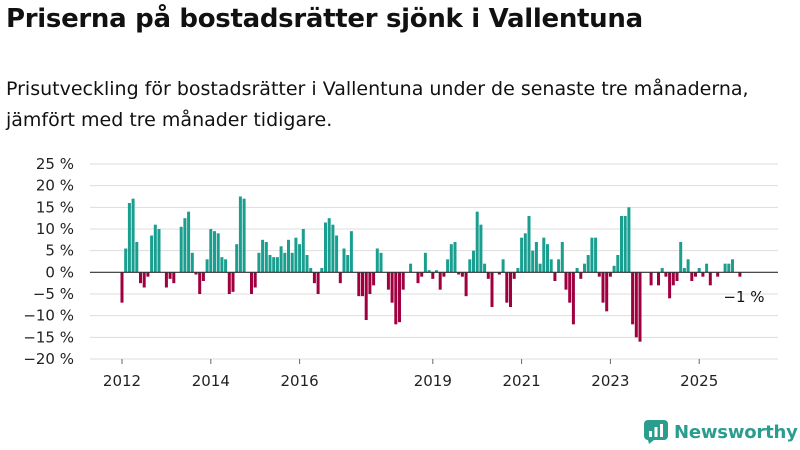  I want to click on y-tick-label: 20 %, so click(55, 186).